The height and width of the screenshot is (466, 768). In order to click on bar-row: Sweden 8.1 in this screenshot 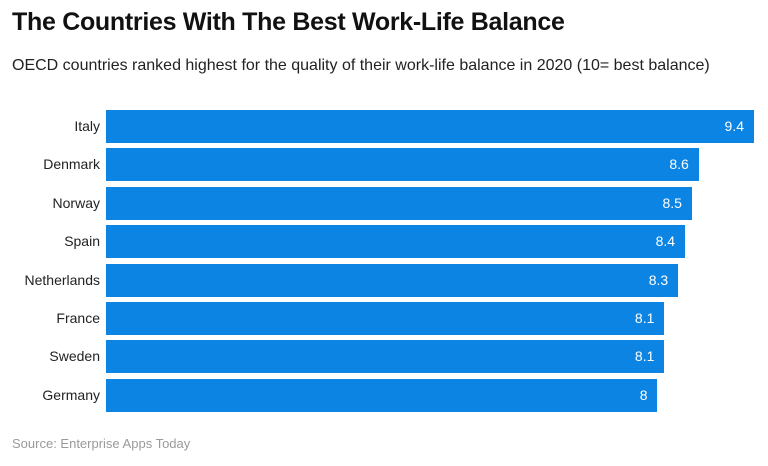, I will do `click(384, 357)`.